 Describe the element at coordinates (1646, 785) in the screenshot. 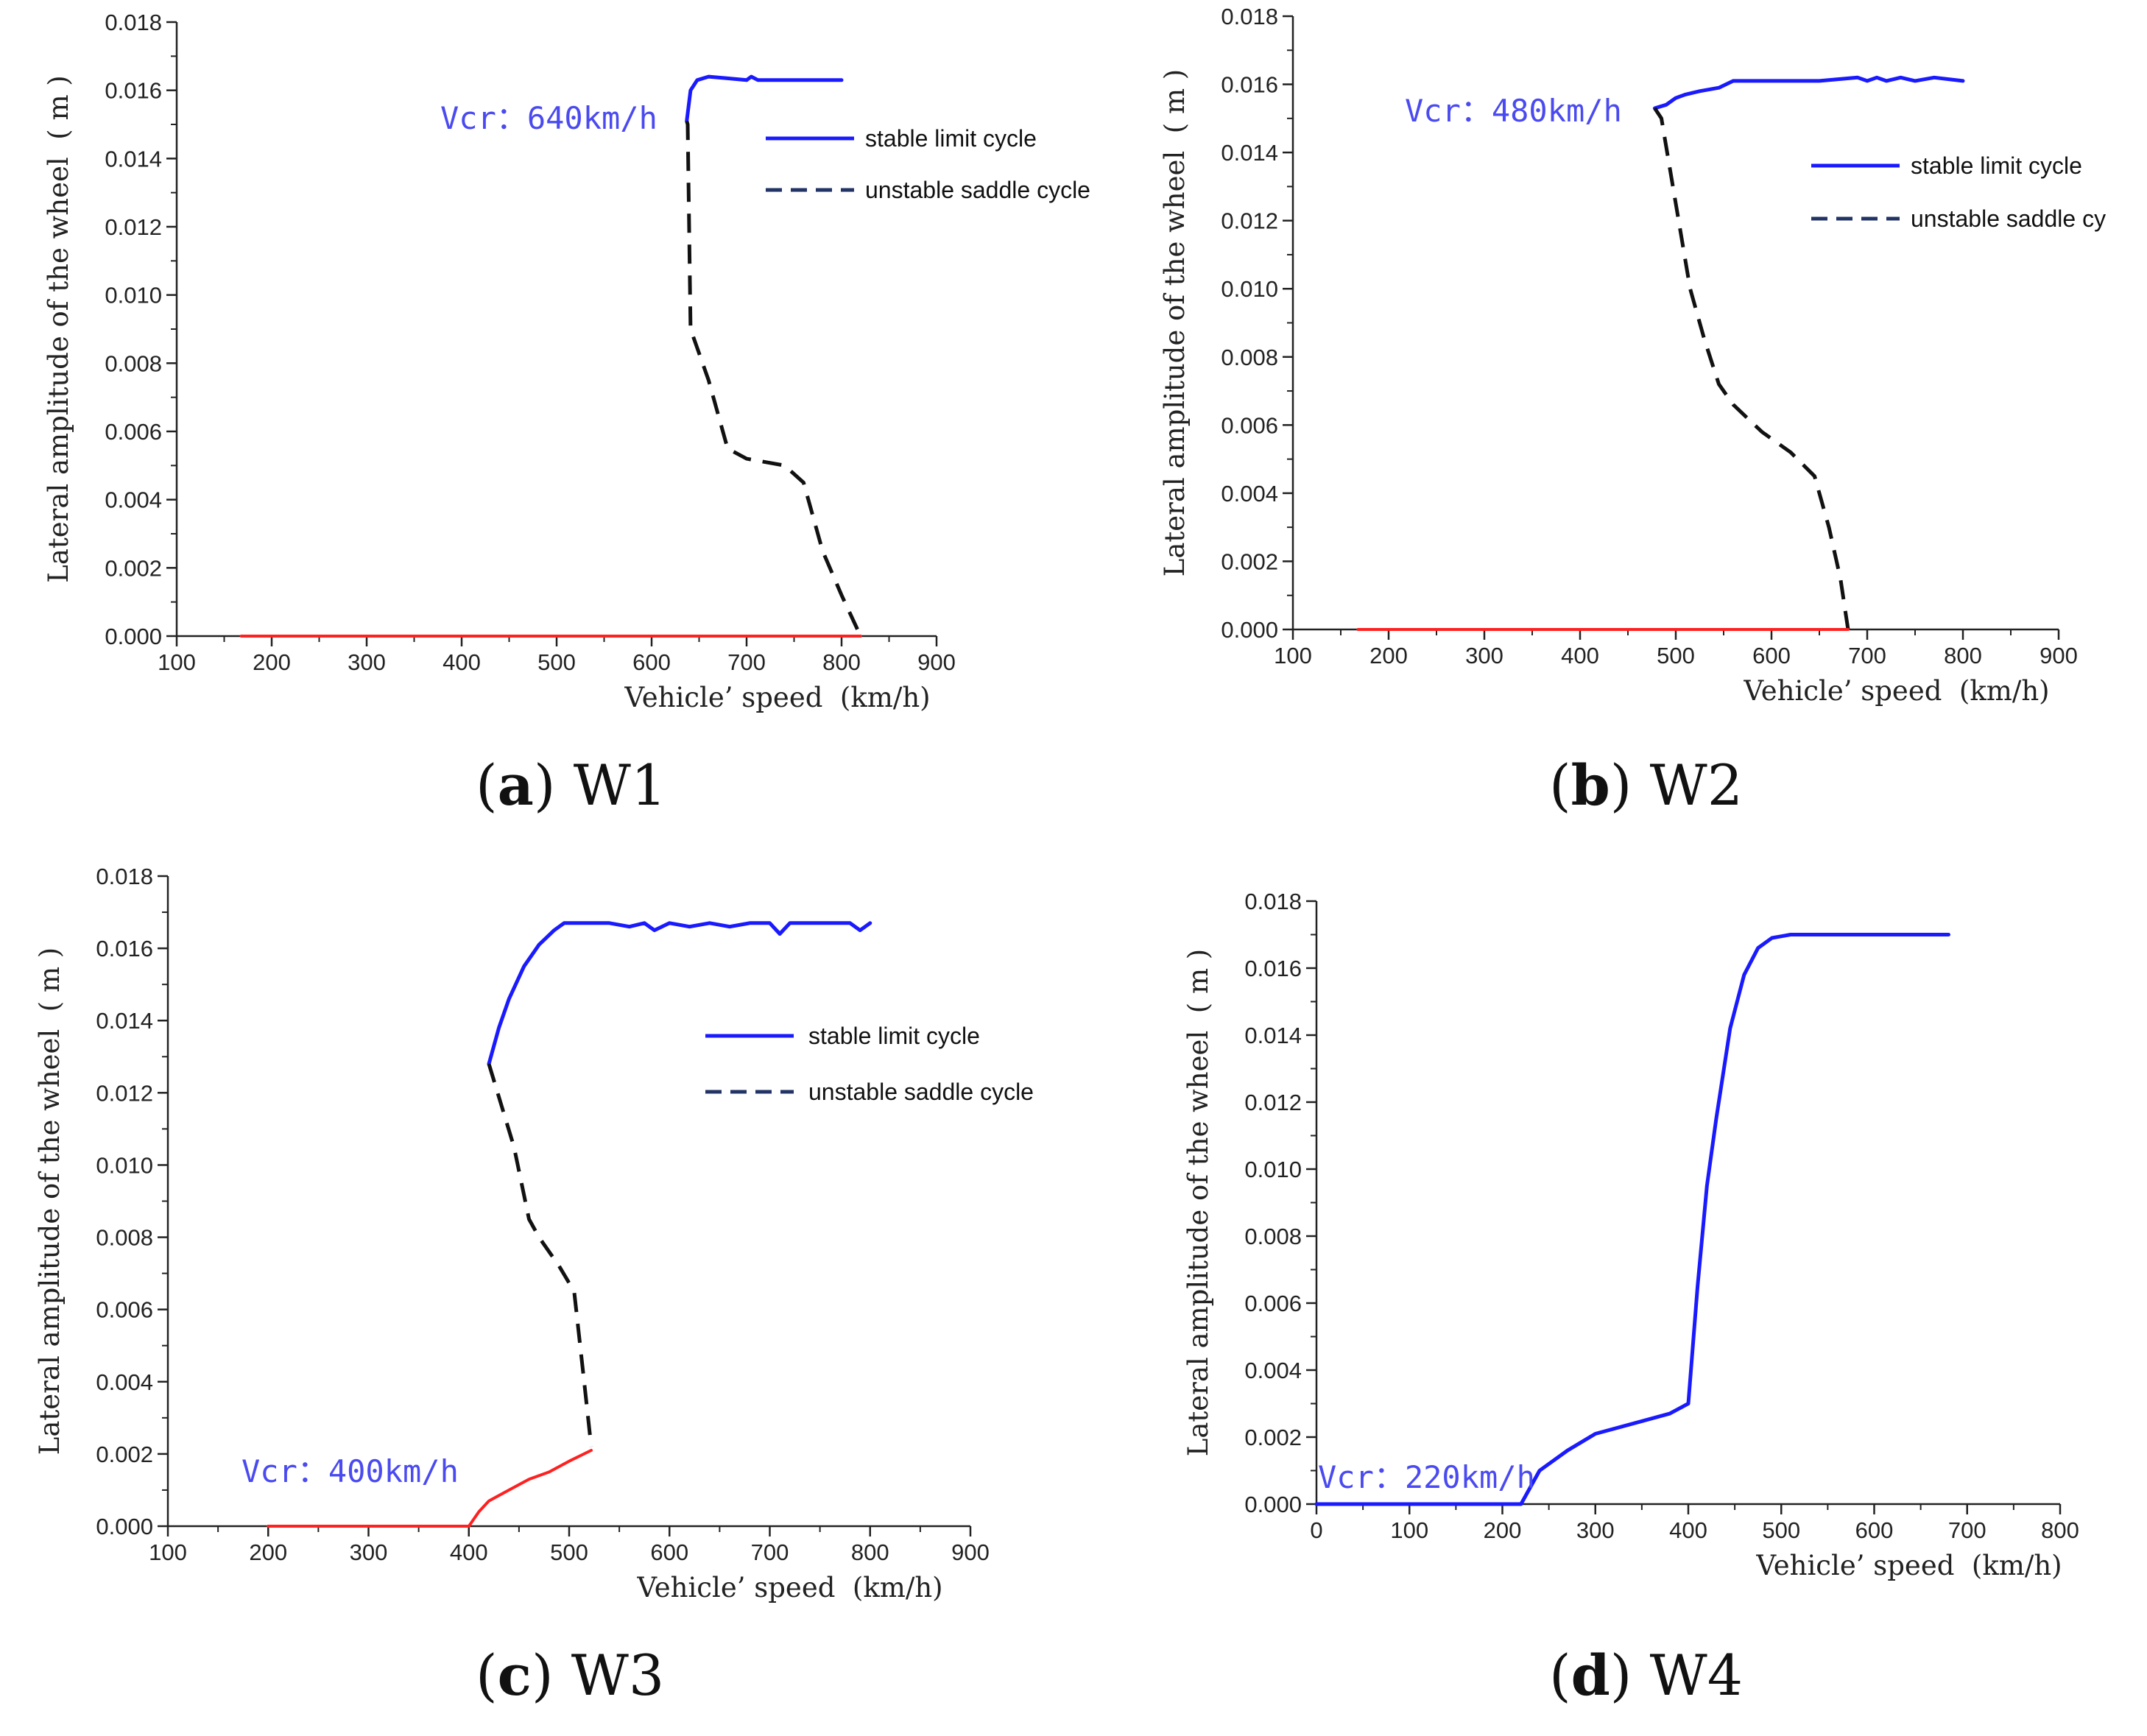

I see `panel-caption: (b) W2` at that location.